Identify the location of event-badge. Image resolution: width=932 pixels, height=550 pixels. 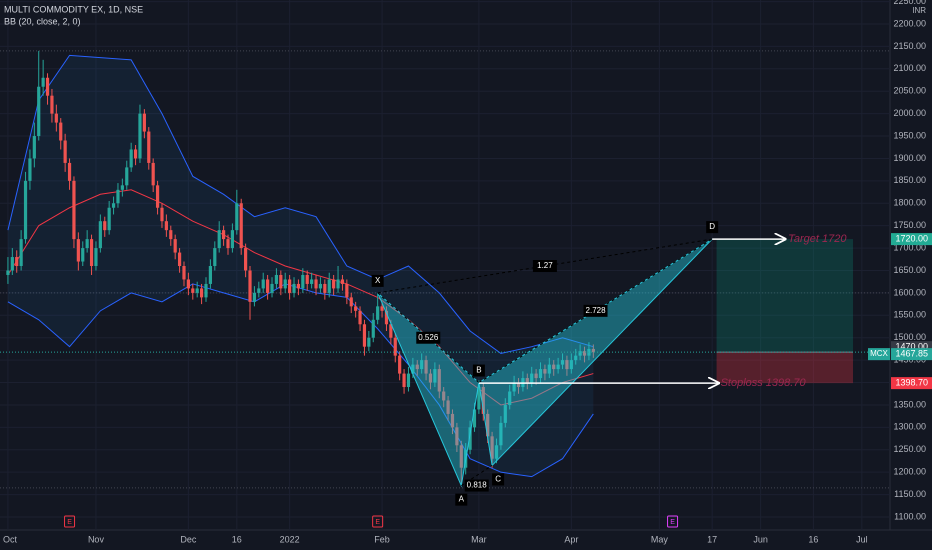
(673, 521).